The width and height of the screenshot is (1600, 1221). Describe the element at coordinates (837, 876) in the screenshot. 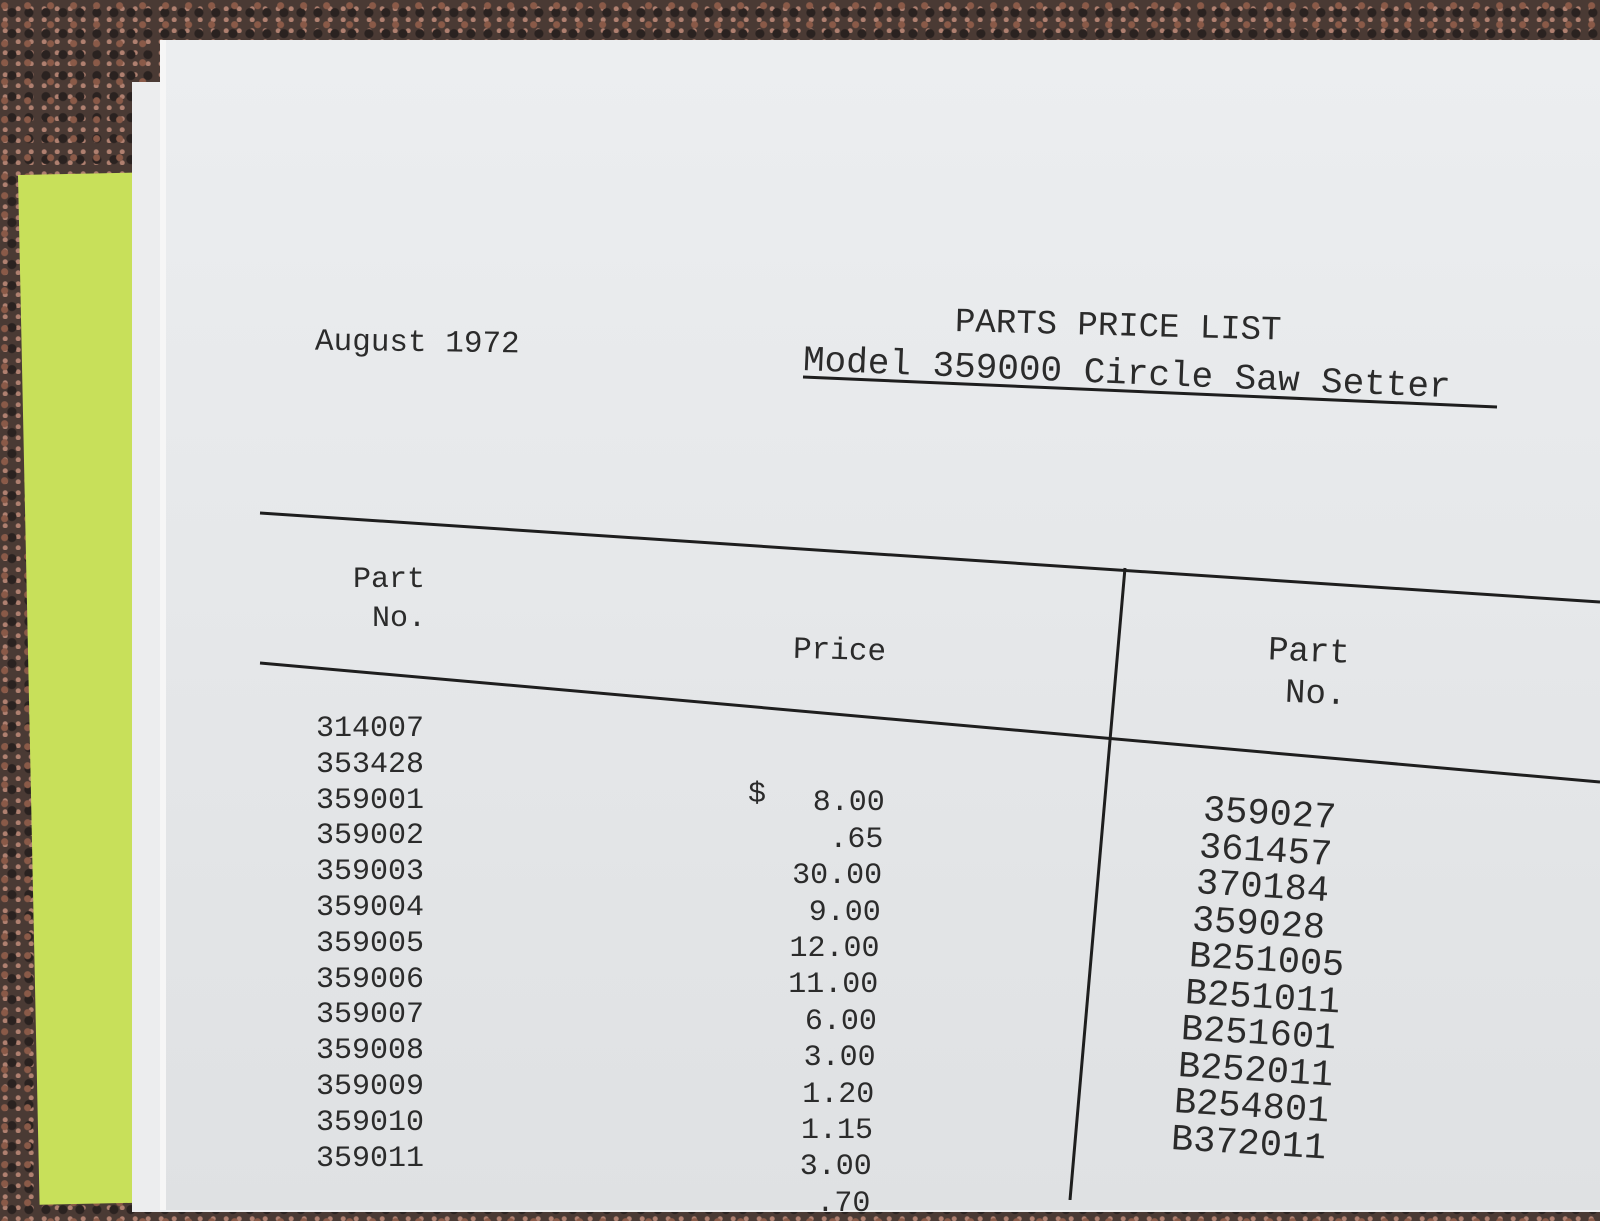

I see `price-value: 30.00` at that location.